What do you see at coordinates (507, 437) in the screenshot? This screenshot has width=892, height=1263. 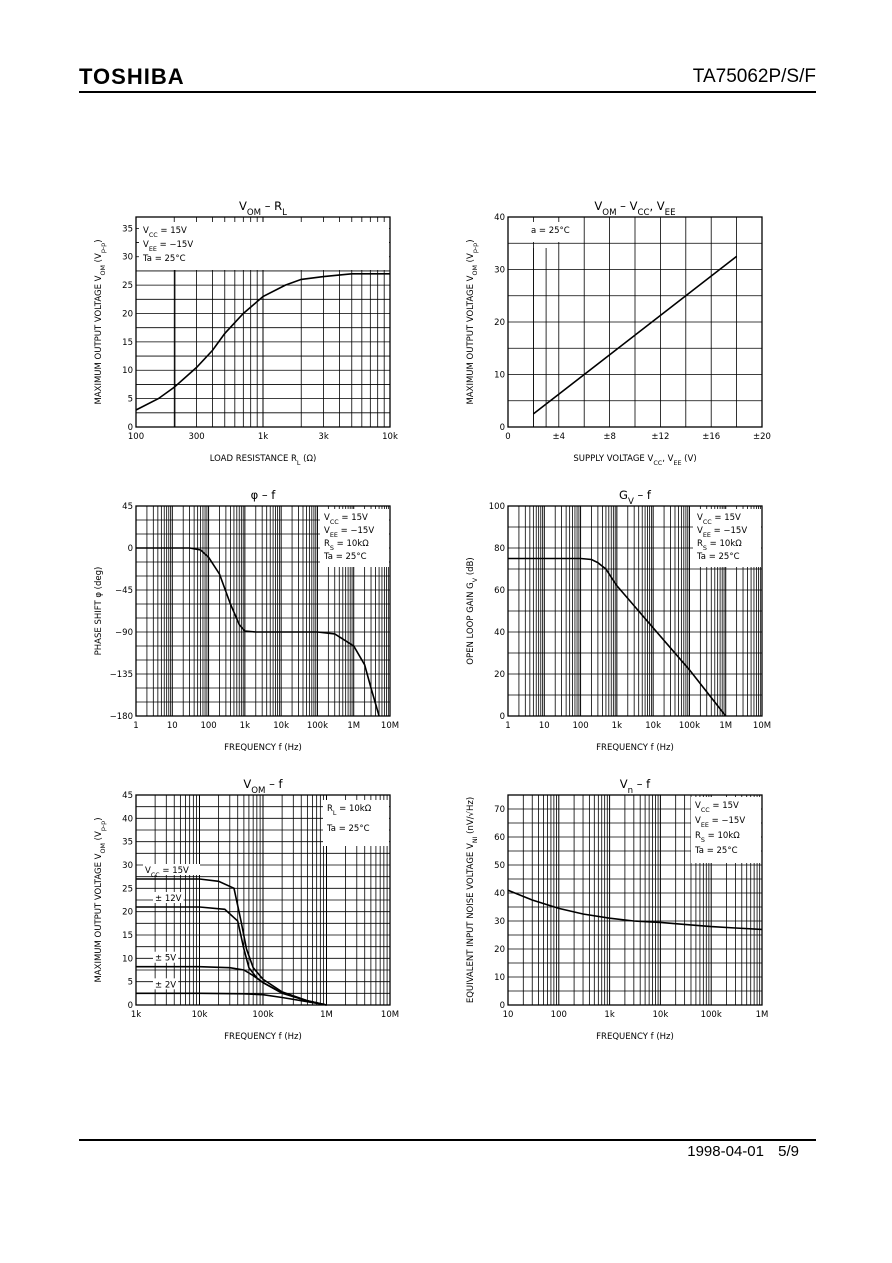 I see `x-tick-label: 0` at bounding box center [507, 437].